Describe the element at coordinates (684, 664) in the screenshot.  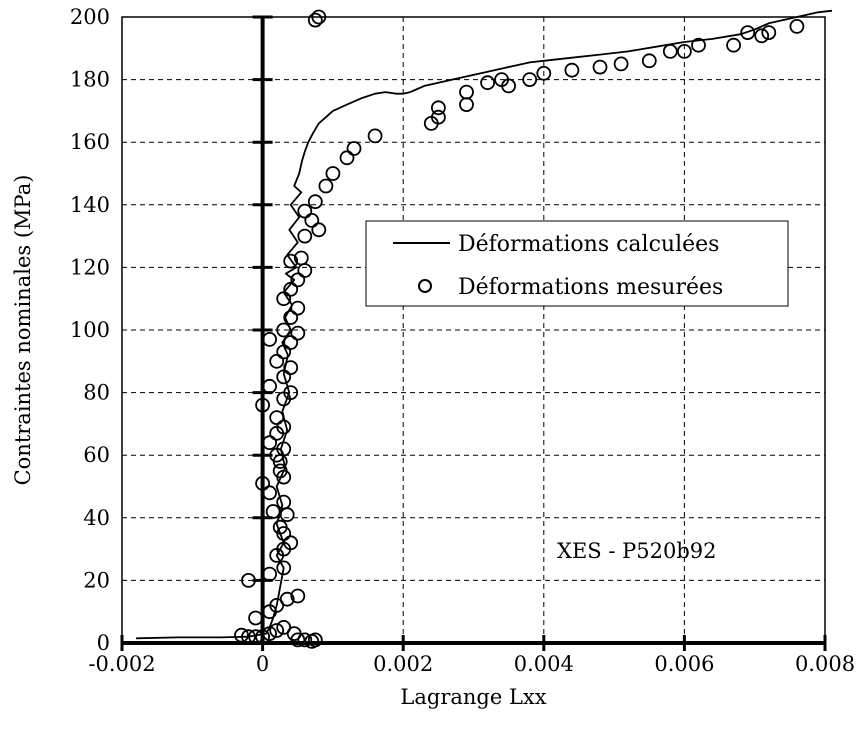
I see `x-tick-label: 0.006` at that location.